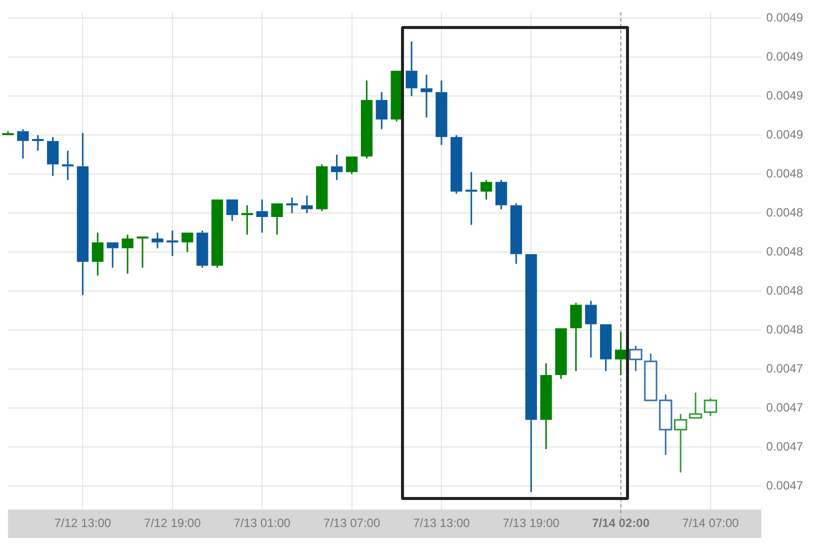  Describe the element at coordinates (621, 523) in the screenshot. I see `x-tick-label: 7/14 02:00` at that location.